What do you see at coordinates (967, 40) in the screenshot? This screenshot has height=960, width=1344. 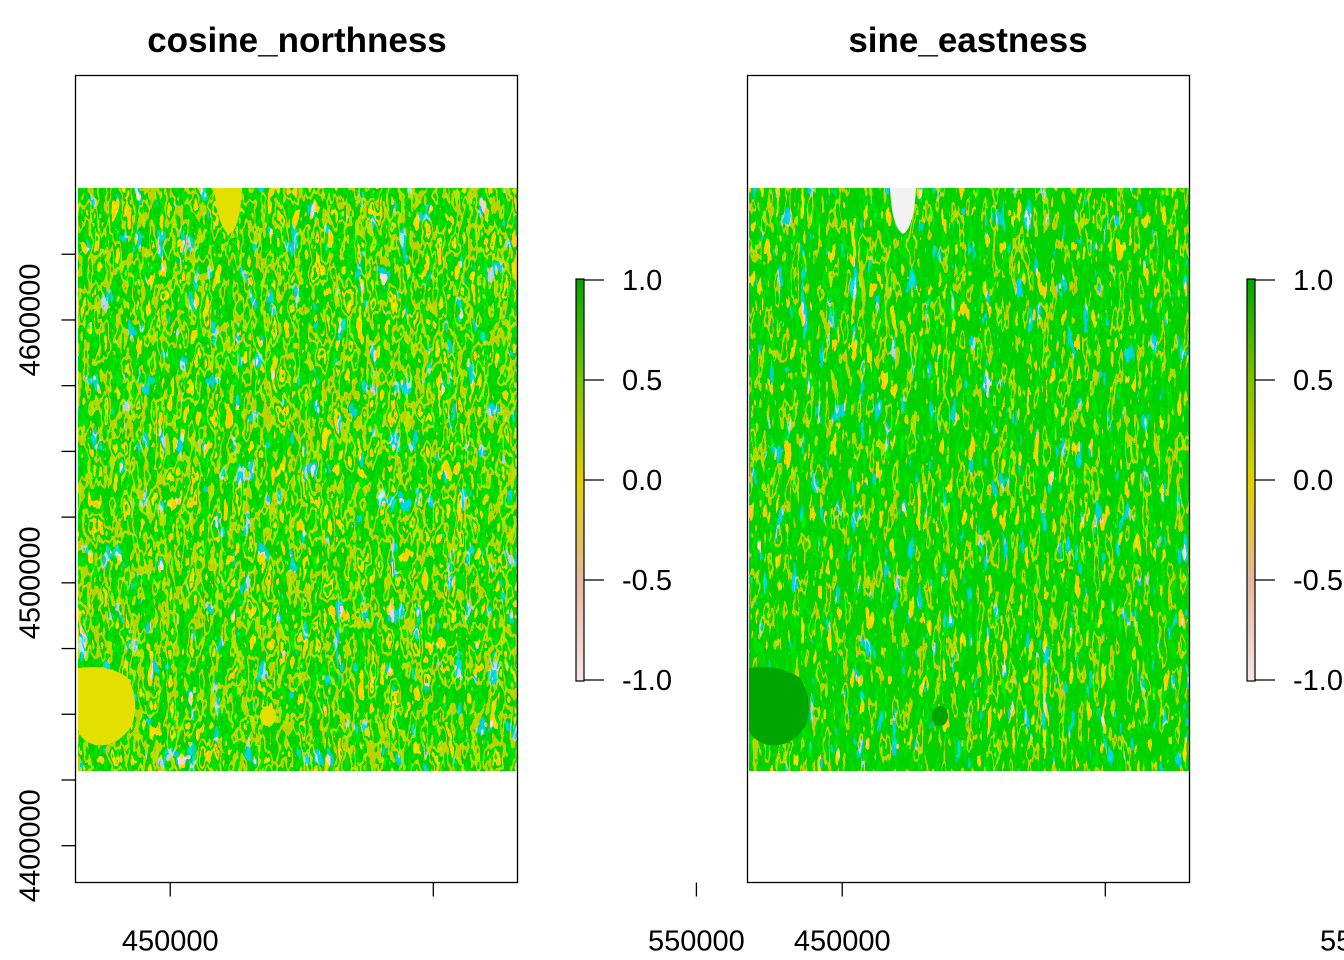 I see `plot-title-sine-eastness: sine_eastness` at bounding box center [967, 40].